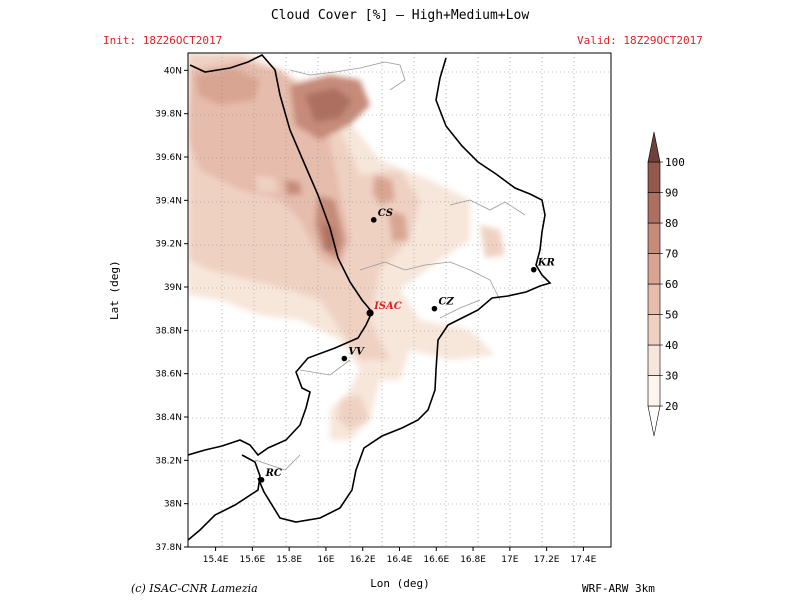  What do you see at coordinates (168, 418) in the screenshot?
I see `y-tick-label: 38.4N` at bounding box center [168, 418].